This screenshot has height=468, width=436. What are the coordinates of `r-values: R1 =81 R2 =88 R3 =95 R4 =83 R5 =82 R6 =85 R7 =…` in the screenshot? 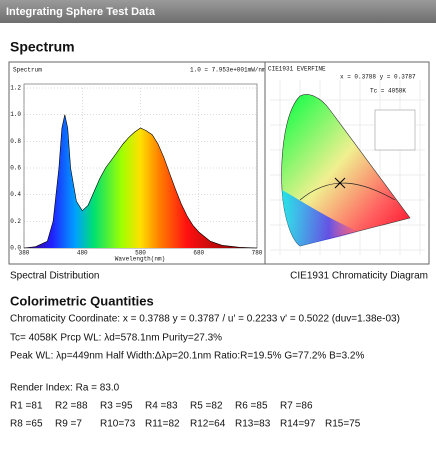 It's located at (185, 415).